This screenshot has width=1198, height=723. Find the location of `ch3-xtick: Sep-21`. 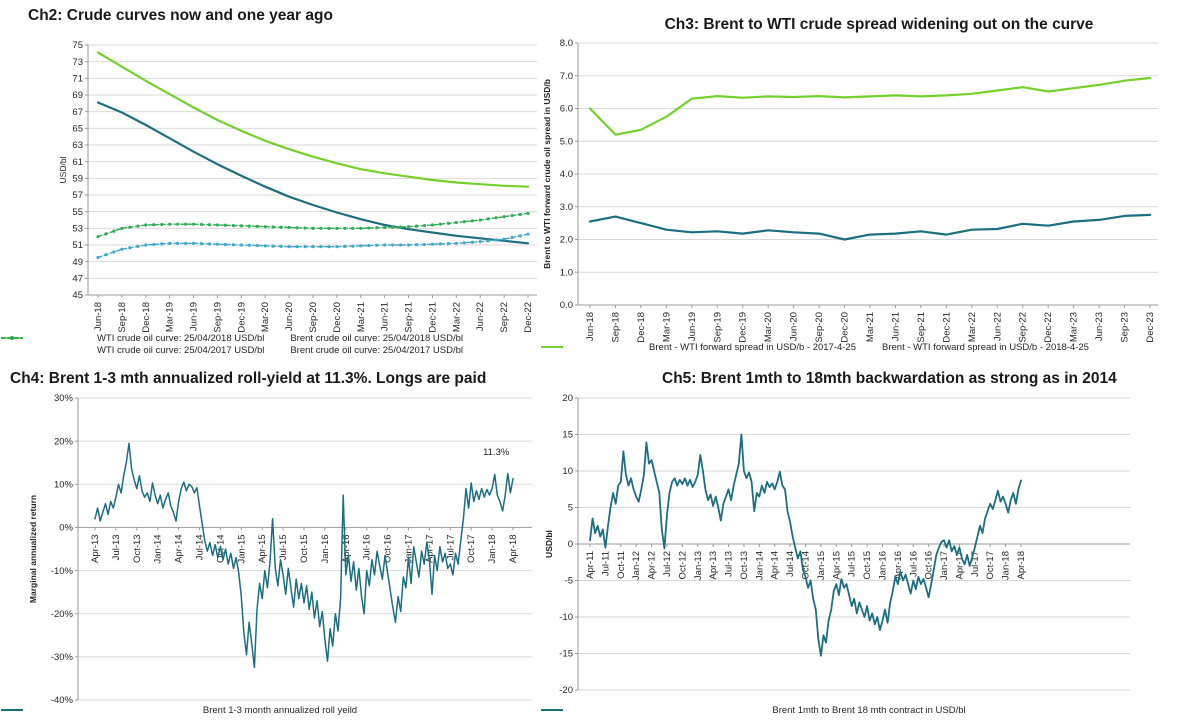

ch3-xtick: Sep-21 is located at coordinates (921, 327).